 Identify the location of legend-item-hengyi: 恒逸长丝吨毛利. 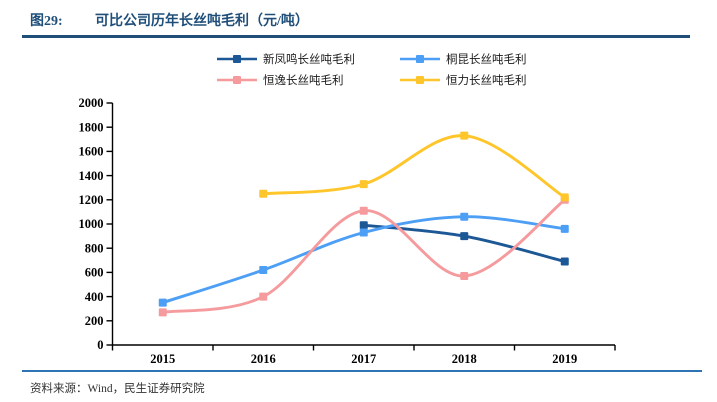
(308, 80).